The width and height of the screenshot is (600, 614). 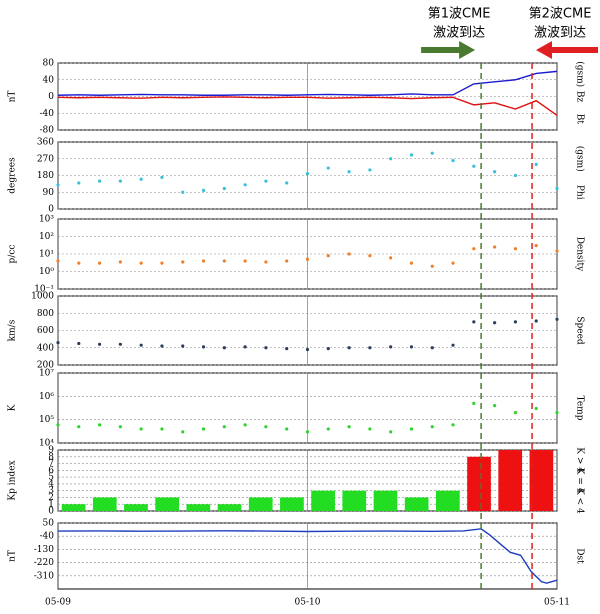 I want to click on y-tick-label: 5, so click(x=51, y=478).